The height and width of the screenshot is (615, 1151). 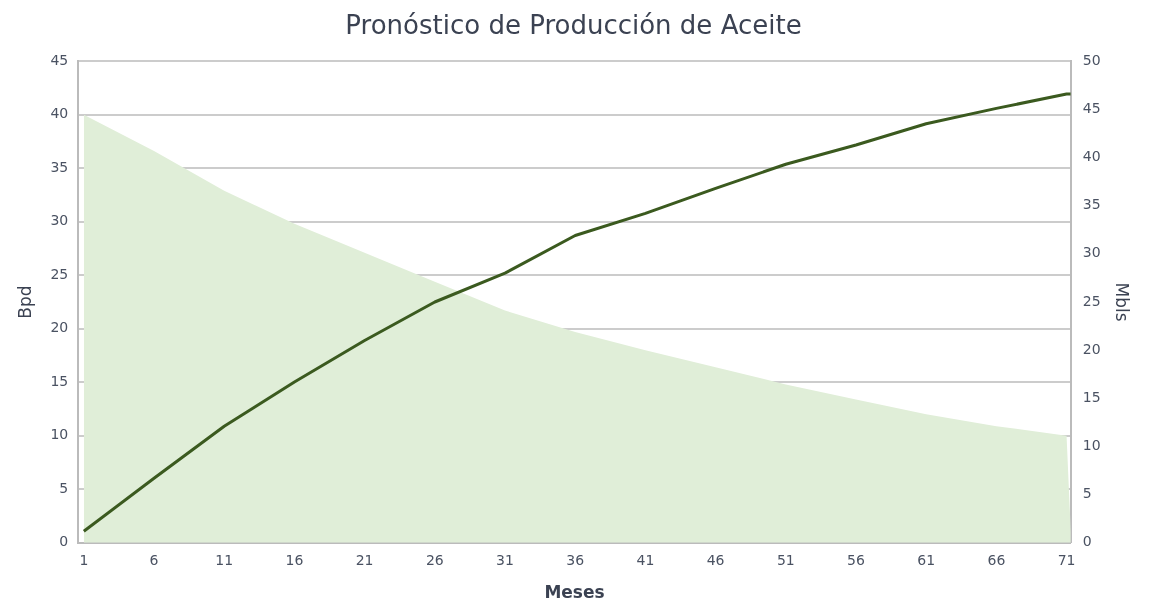 What do you see at coordinates (1091, 204) in the screenshot?
I see `y2-tick-label: 35` at bounding box center [1091, 204].